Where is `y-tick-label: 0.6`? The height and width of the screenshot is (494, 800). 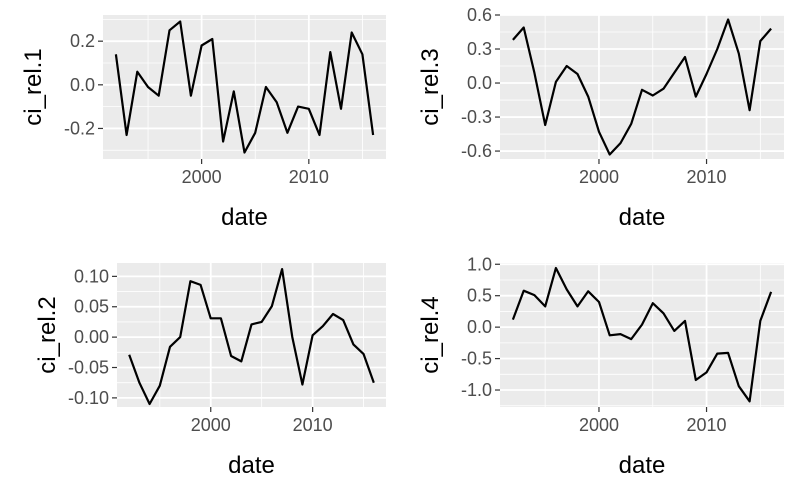
y-tick-label: 0.6 is located at coordinates (479, 15).